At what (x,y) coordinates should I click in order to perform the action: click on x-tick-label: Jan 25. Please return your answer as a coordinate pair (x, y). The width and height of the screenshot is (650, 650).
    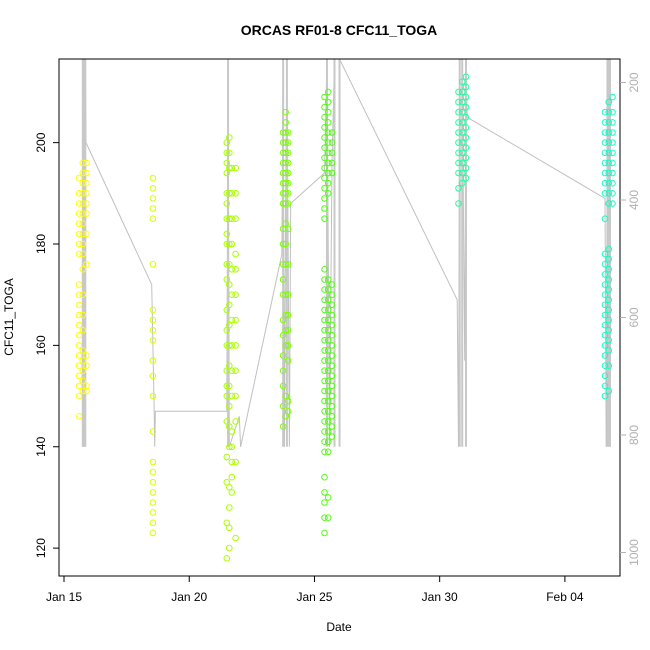
    Looking at the image, I should click on (314, 597).